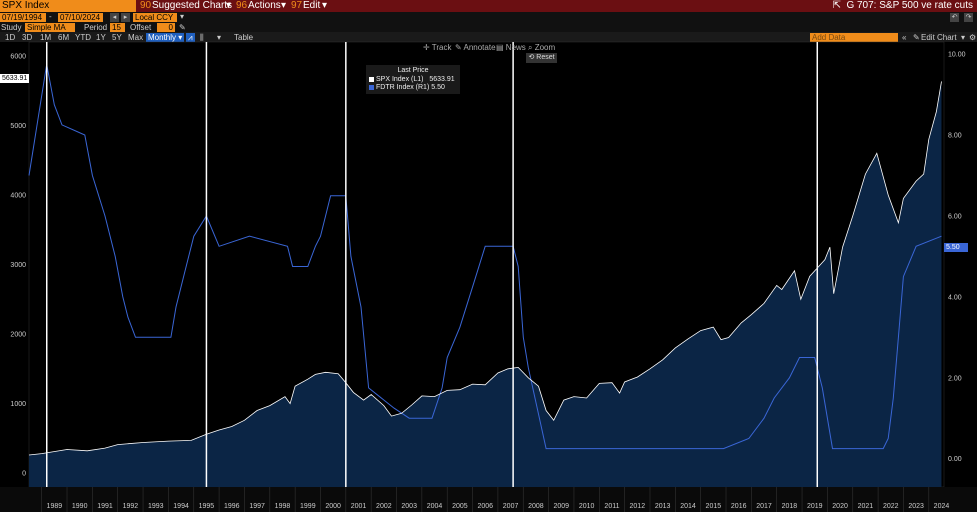  Describe the element at coordinates (18, 56) in the screenshot. I see `left-tick-label: 6000` at that location.